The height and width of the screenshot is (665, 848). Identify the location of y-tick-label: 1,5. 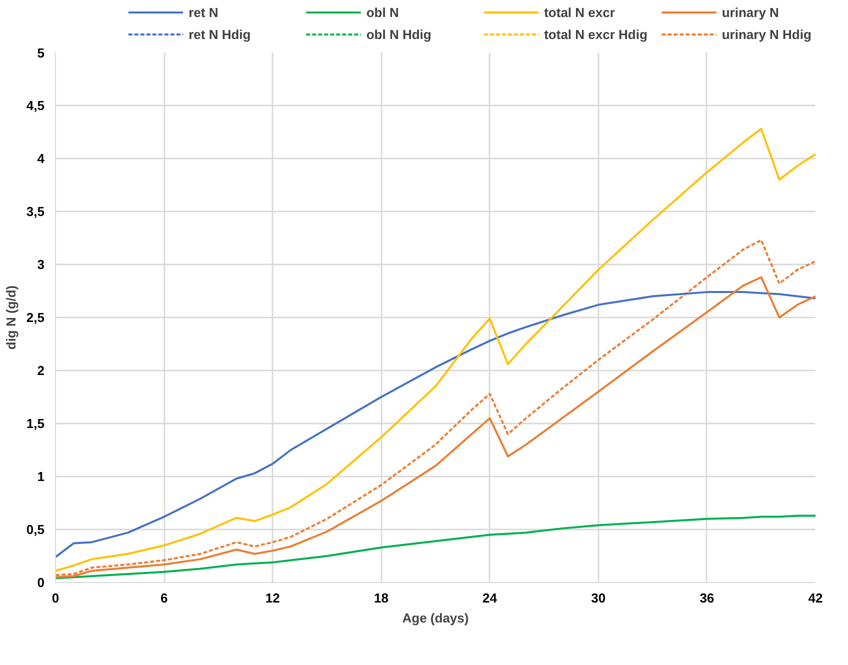
(35, 423).